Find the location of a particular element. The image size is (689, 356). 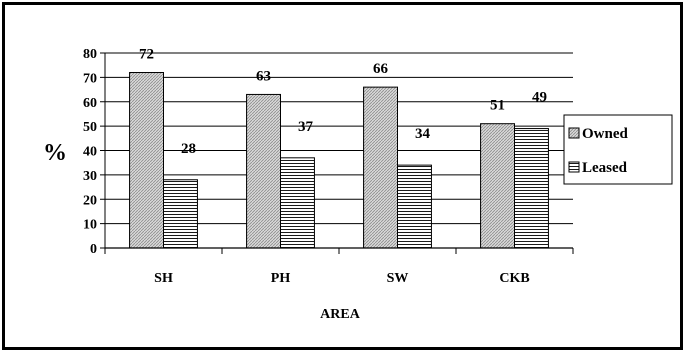

x-tick-labels: SH PH SW CKB is located at coordinates (342, 278).